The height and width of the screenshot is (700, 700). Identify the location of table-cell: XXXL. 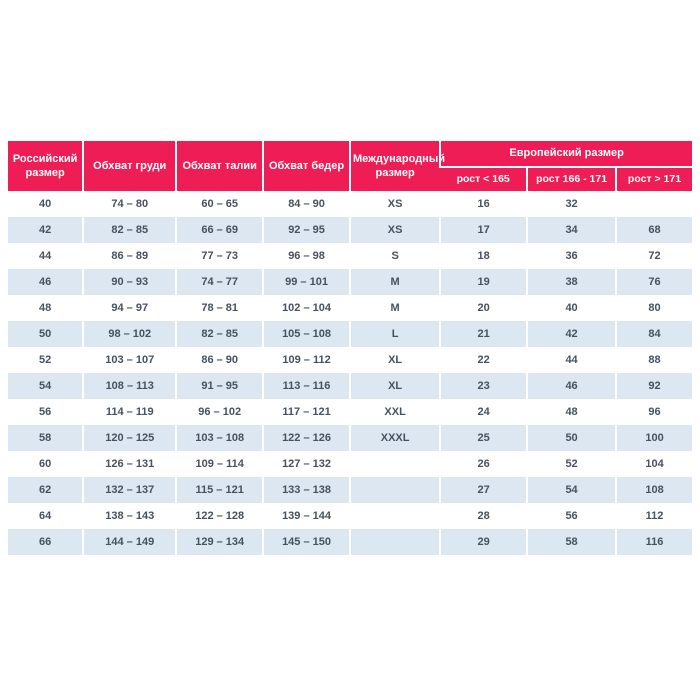
(394, 438).